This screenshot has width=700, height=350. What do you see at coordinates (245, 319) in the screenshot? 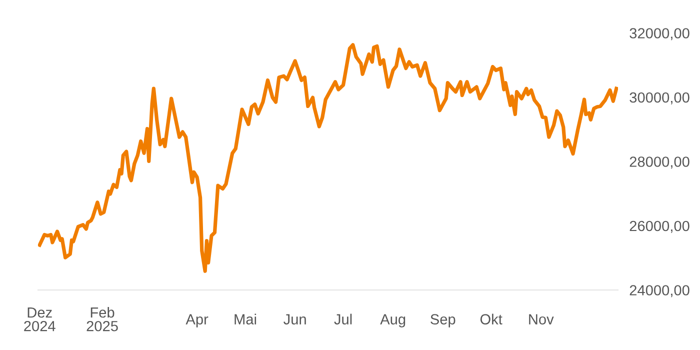
I see `x-tick-label: Mai` at bounding box center [245, 319].